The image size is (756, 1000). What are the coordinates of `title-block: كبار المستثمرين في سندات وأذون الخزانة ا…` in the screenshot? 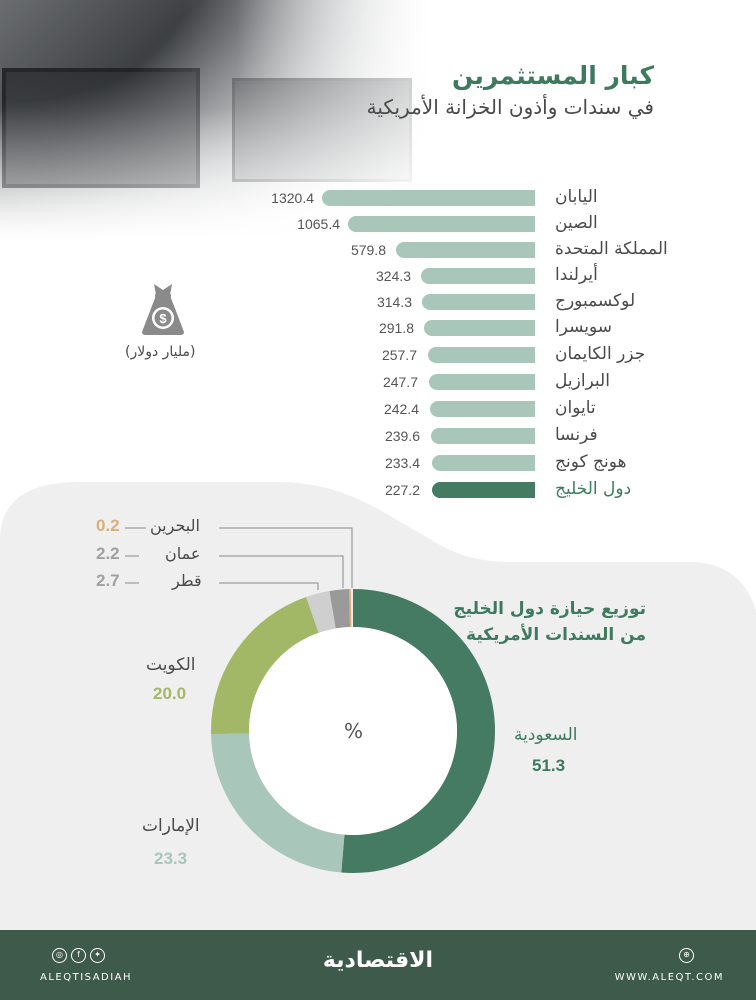 It's located at (510, 91).